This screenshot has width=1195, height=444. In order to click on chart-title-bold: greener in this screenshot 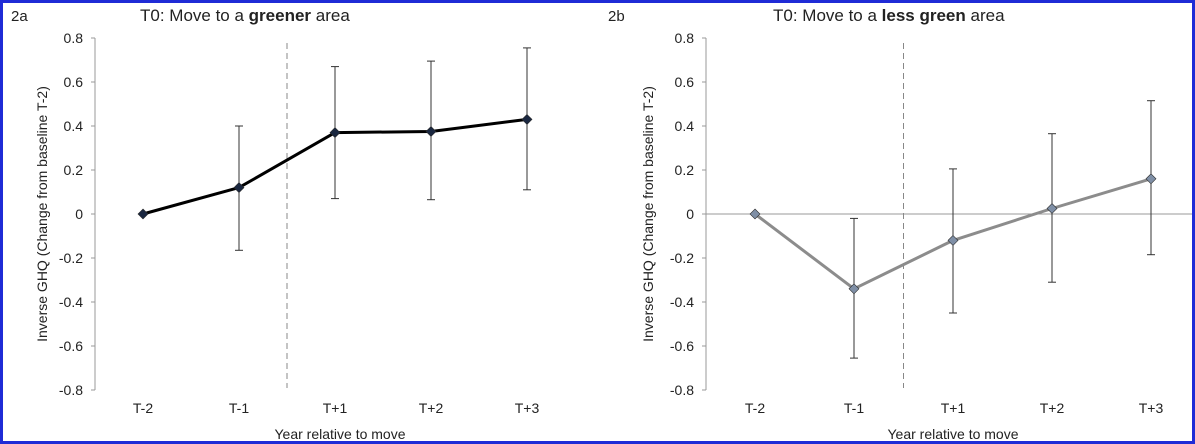, I will do `click(280, 15)`.